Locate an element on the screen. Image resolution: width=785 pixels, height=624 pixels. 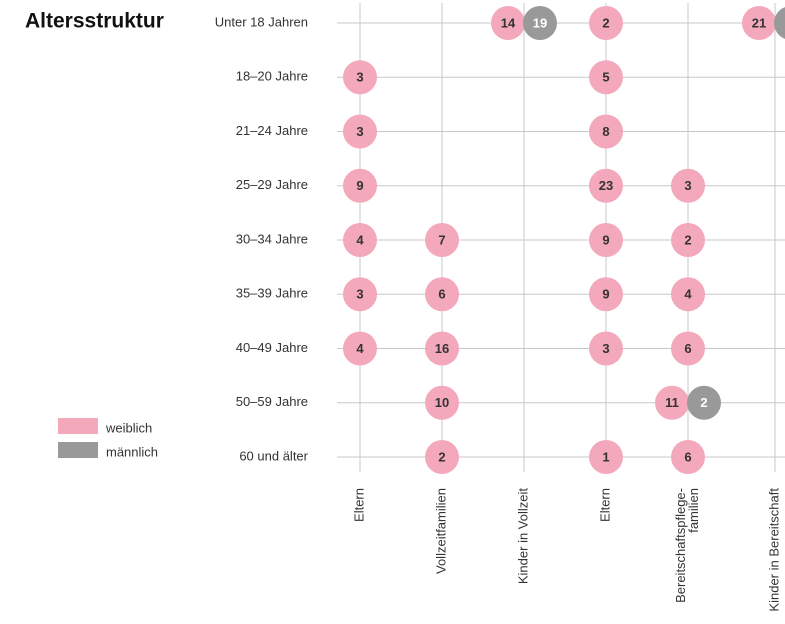
row-label: Unter 18 Jahren is located at coordinates (261, 21).